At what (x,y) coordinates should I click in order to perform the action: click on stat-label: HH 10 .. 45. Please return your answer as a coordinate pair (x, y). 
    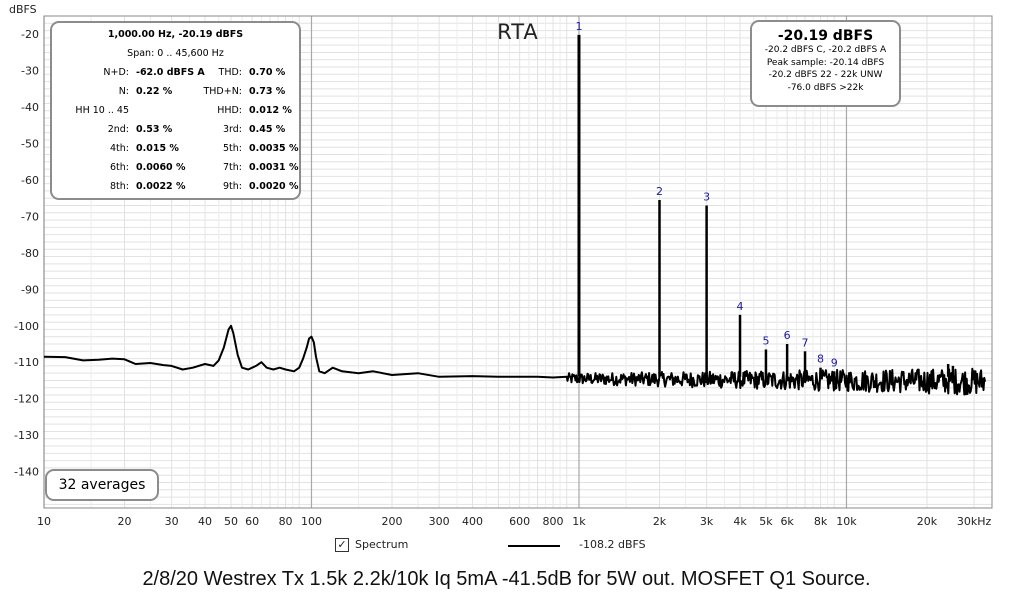
    Looking at the image, I should click on (102, 110).